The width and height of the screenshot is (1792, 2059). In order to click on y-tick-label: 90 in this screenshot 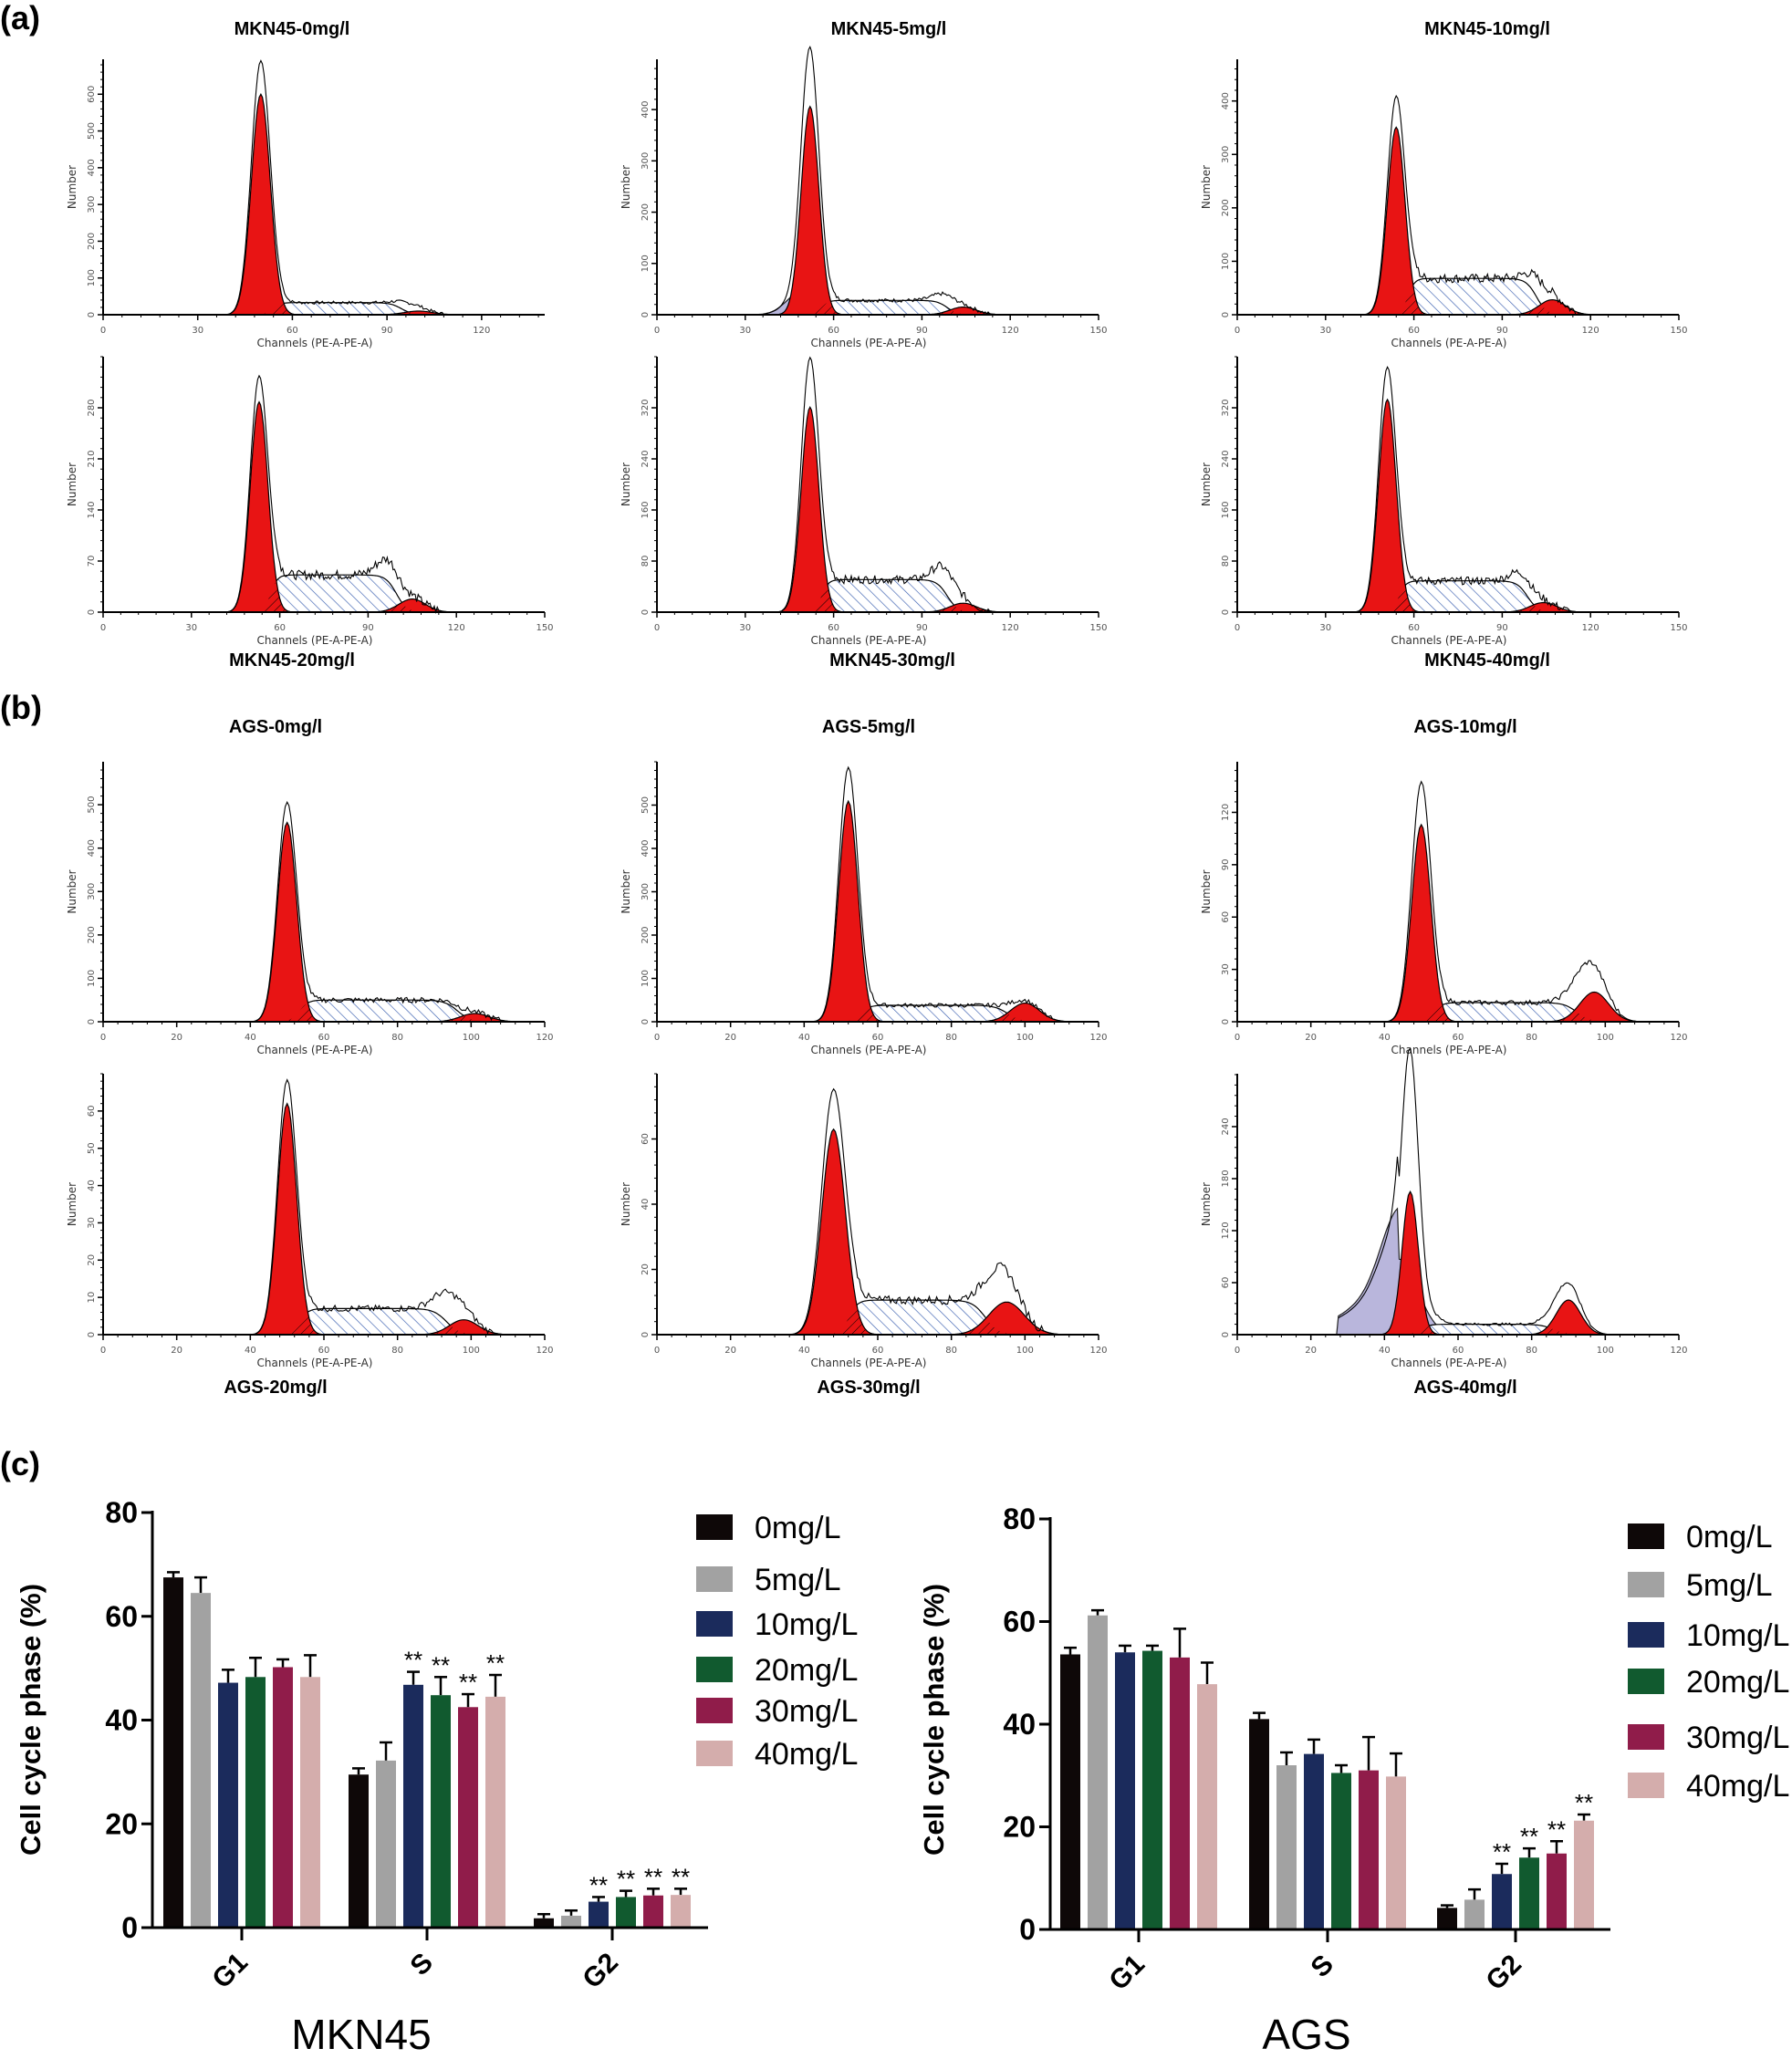, I will do `click(1226, 864)`.